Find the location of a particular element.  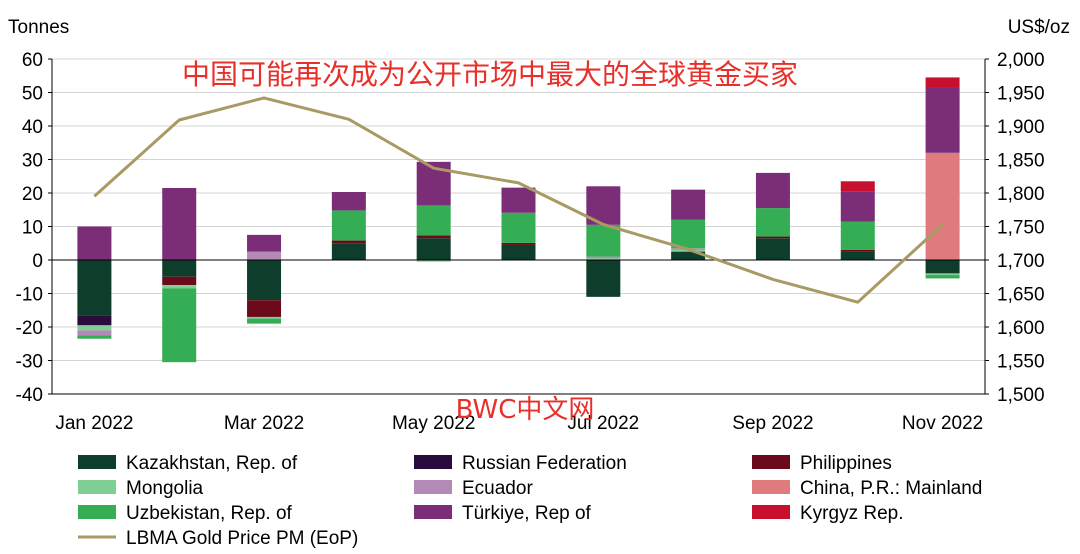

y2-tick-label: 1,850 is located at coordinates (1021, 161).